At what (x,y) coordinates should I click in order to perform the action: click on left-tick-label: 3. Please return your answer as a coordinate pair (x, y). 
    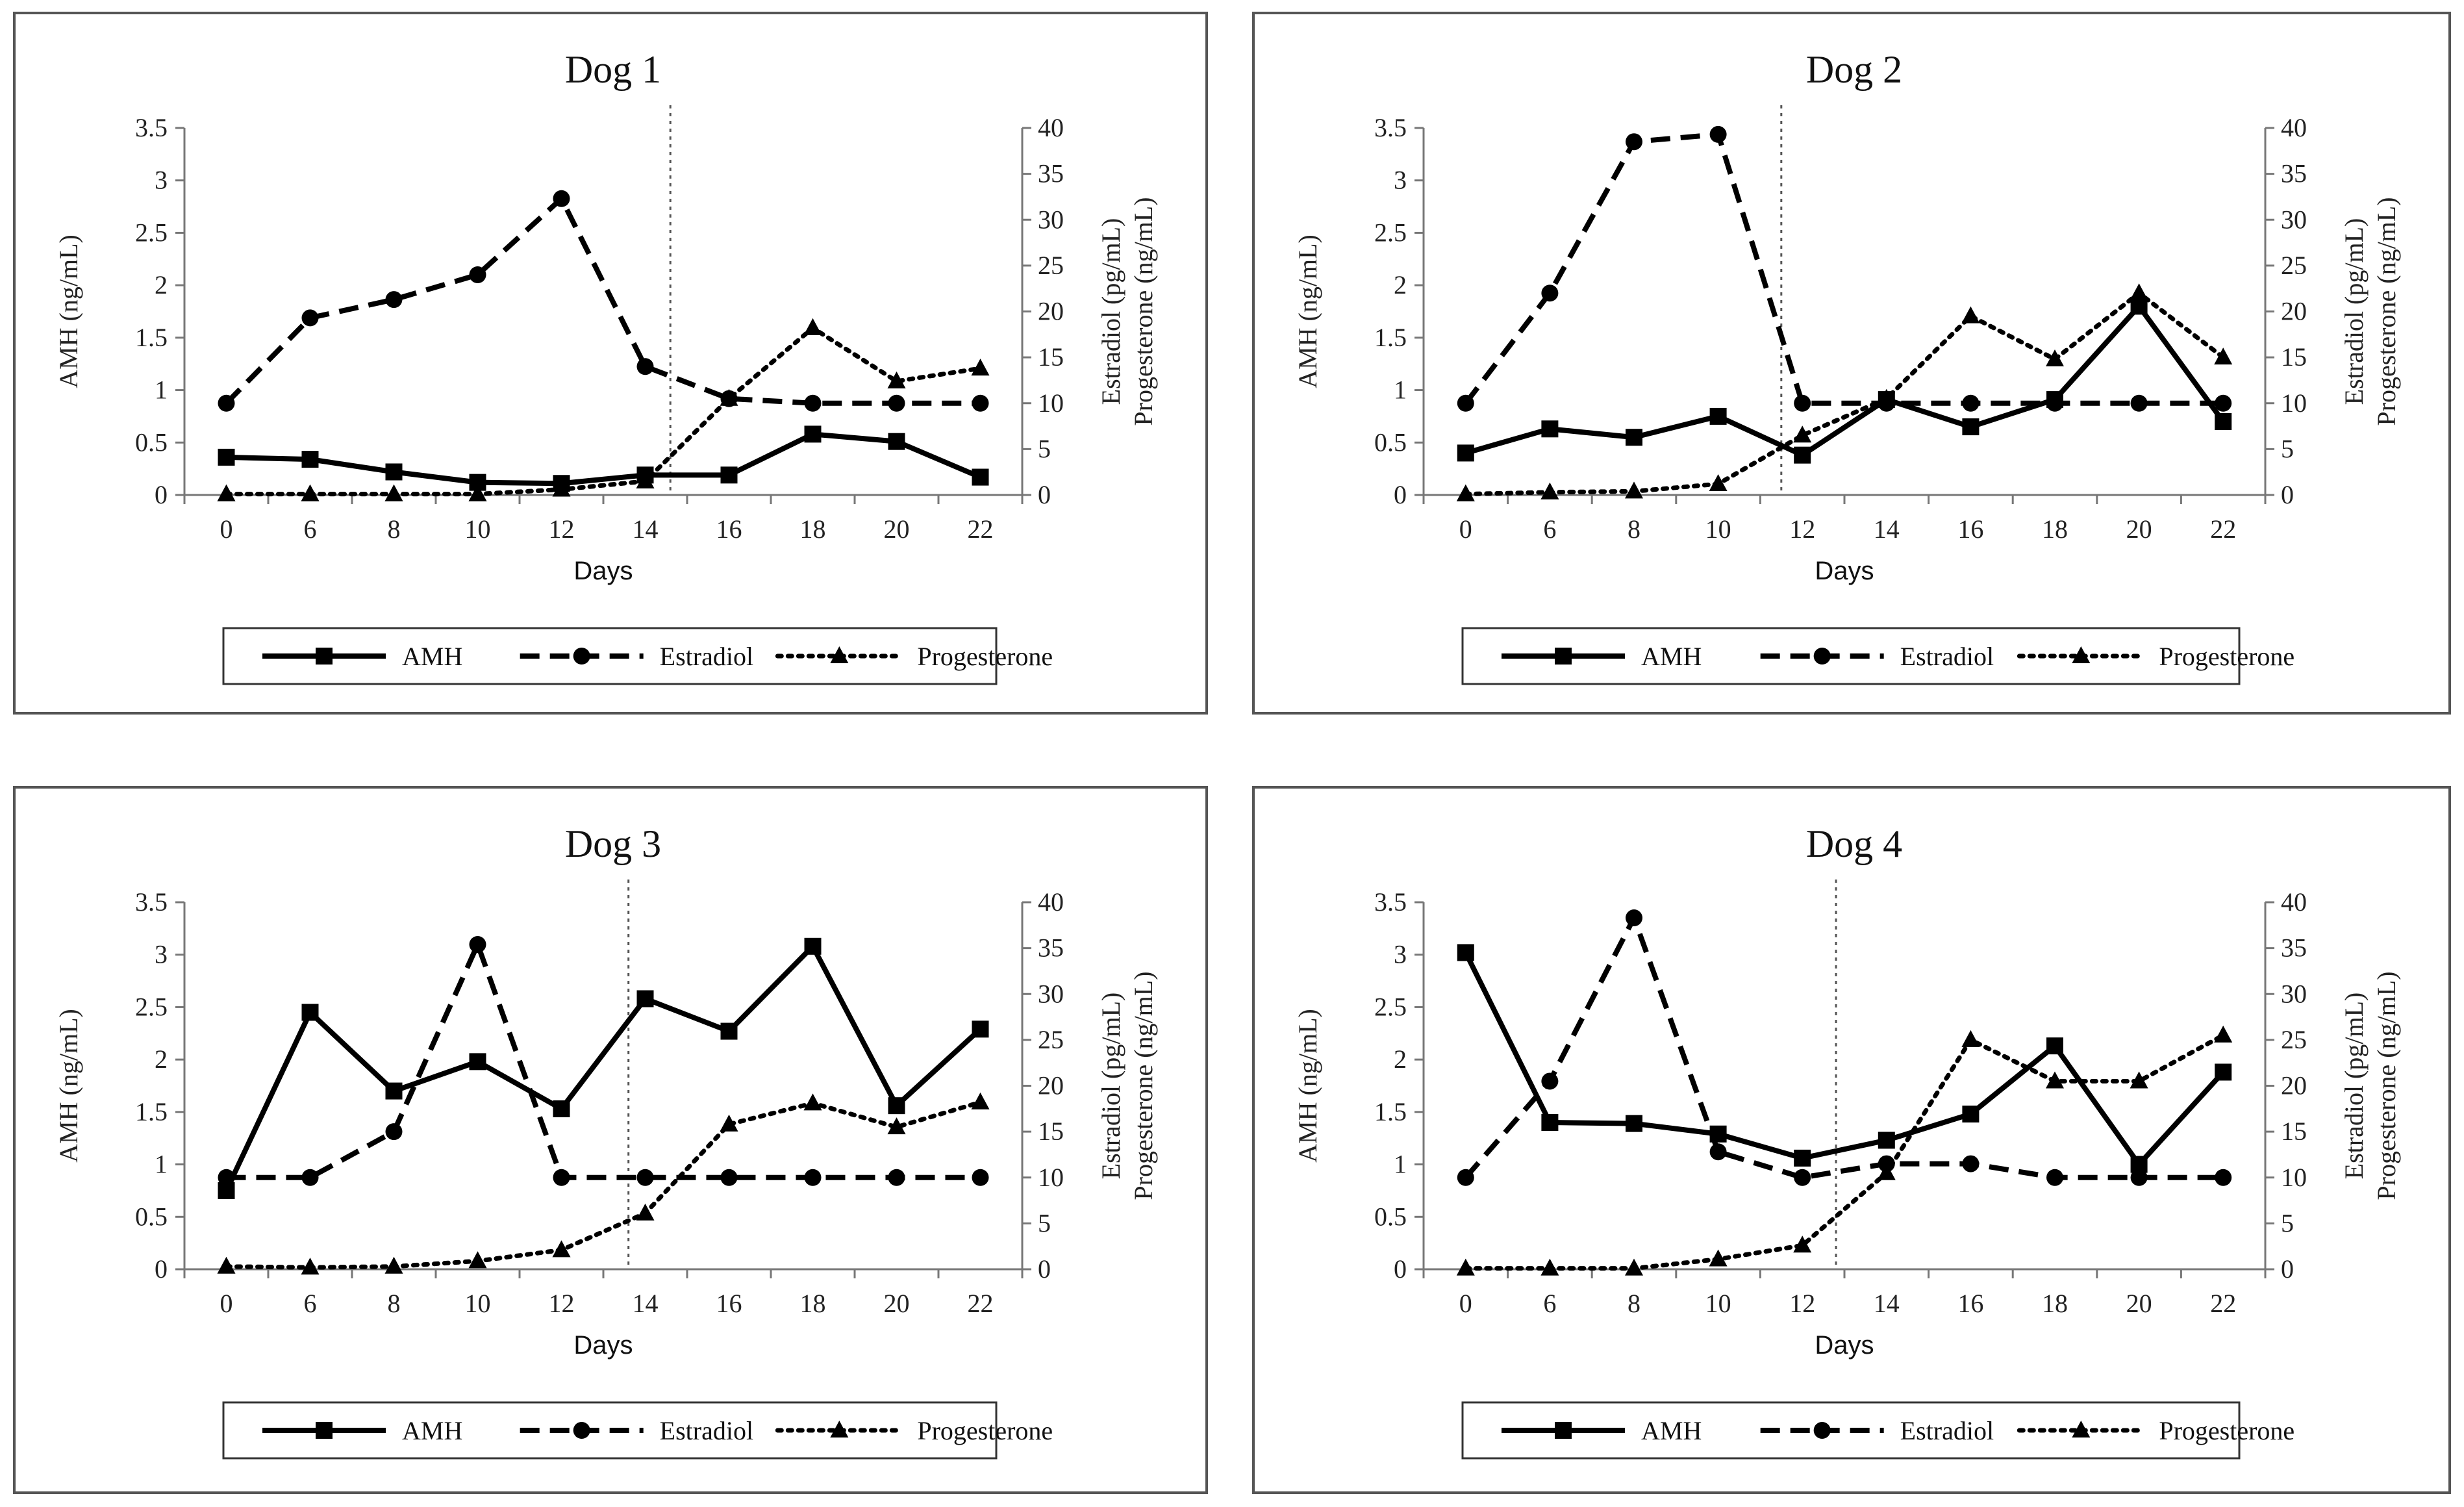
    Looking at the image, I should click on (161, 180).